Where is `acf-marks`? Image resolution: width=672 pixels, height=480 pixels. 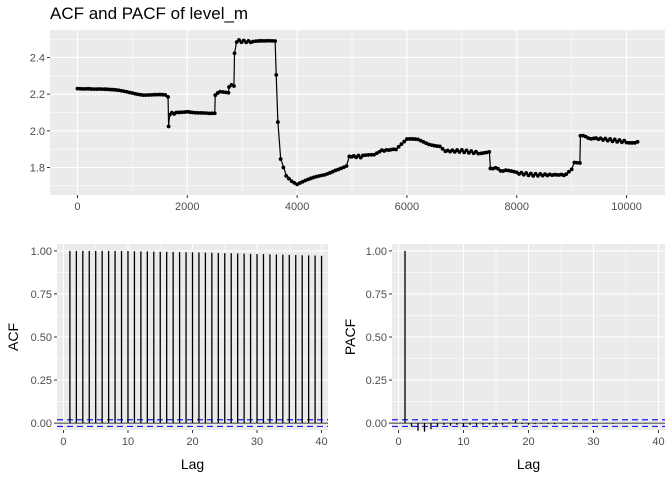 acf-marks is located at coordinates (192, 339).